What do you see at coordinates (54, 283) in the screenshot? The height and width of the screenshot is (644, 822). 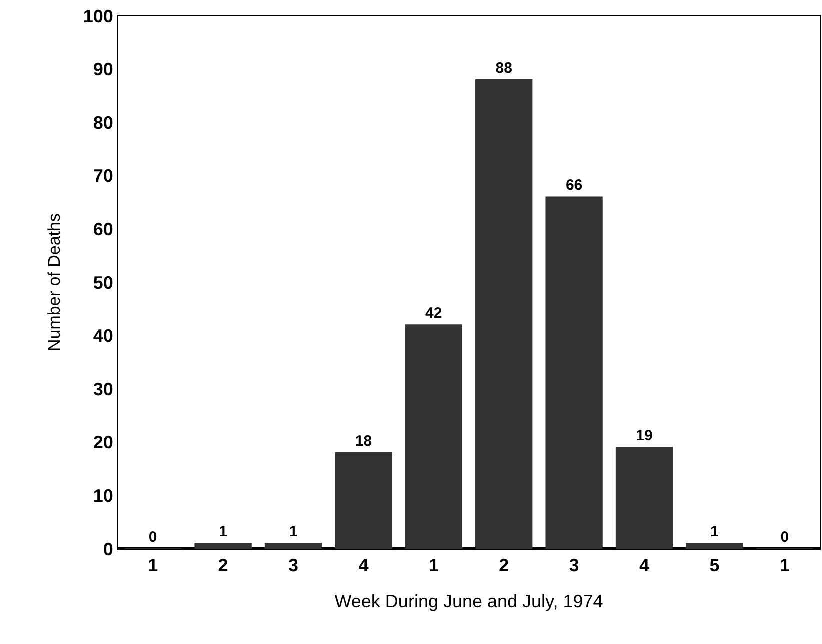 I see `y-axis-title: Number of Deaths` at bounding box center [54, 283].